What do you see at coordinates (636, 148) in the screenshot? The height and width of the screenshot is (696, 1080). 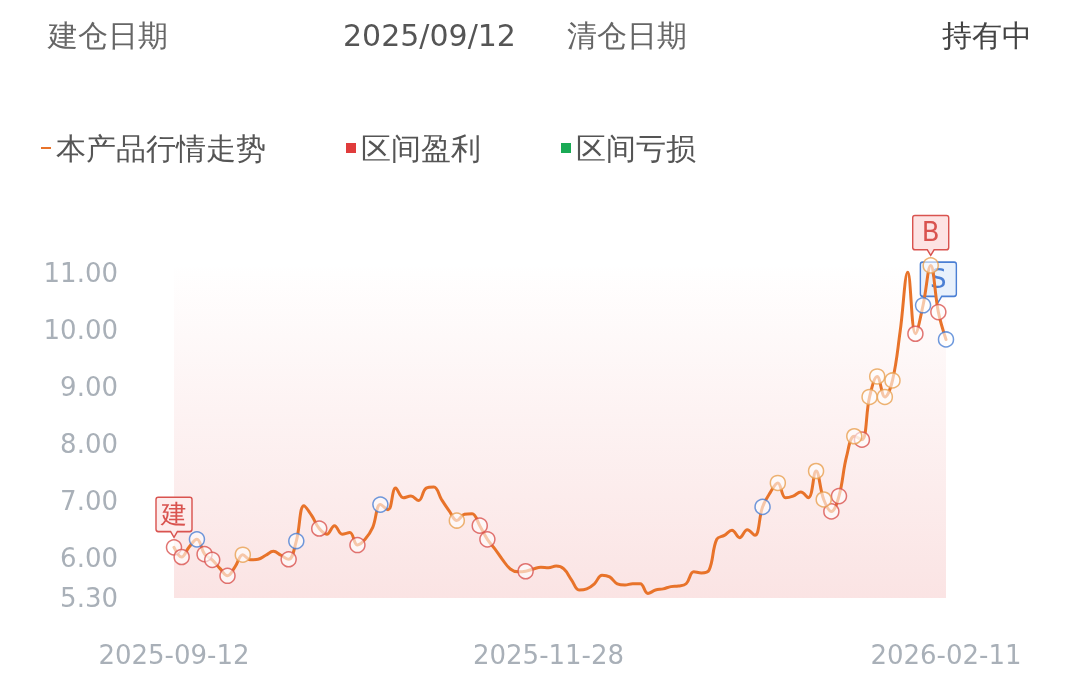 I see `legend-label: 区间亏损` at bounding box center [636, 148].